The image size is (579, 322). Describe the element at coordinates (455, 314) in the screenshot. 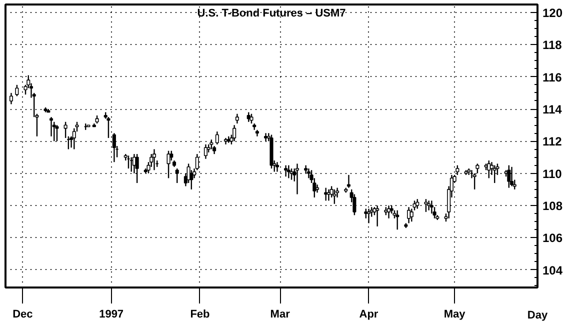

I see `x-tick-label: May` at that location.